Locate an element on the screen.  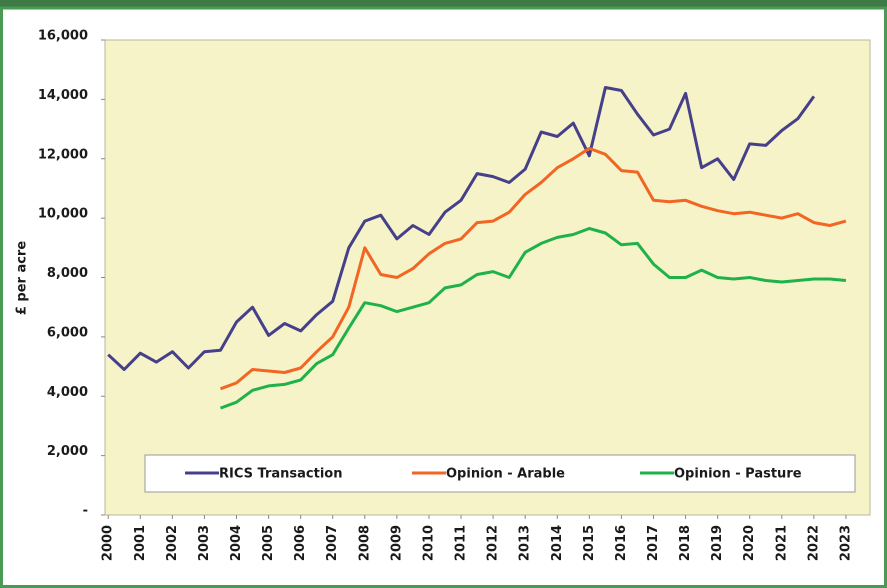
y-tick-label: 10,000 is located at coordinates (63, 214).